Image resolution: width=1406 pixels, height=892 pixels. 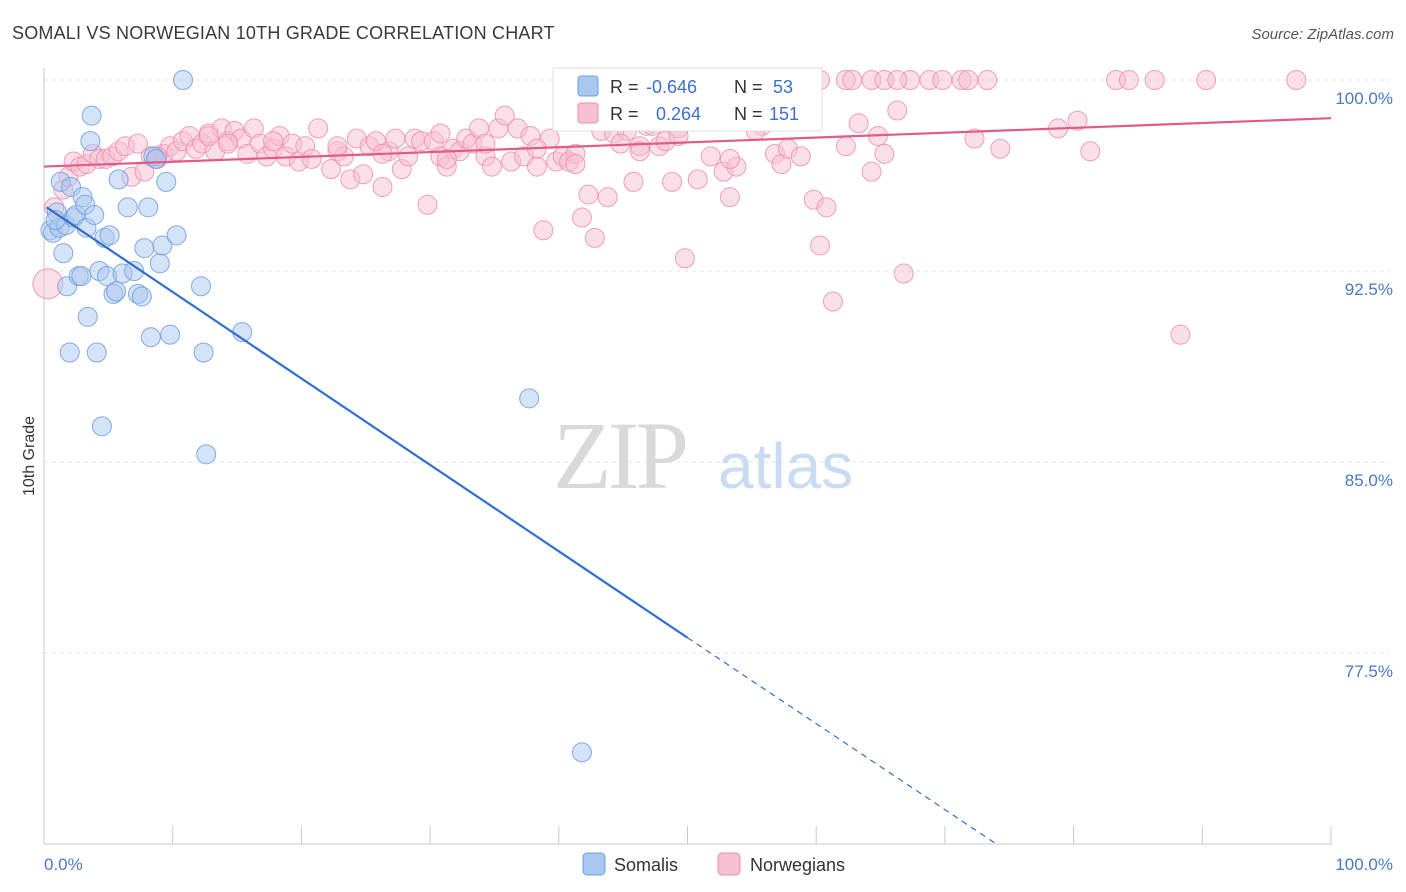 I want to click on stats-swatch-norwegians, so click(x=588, y=113).